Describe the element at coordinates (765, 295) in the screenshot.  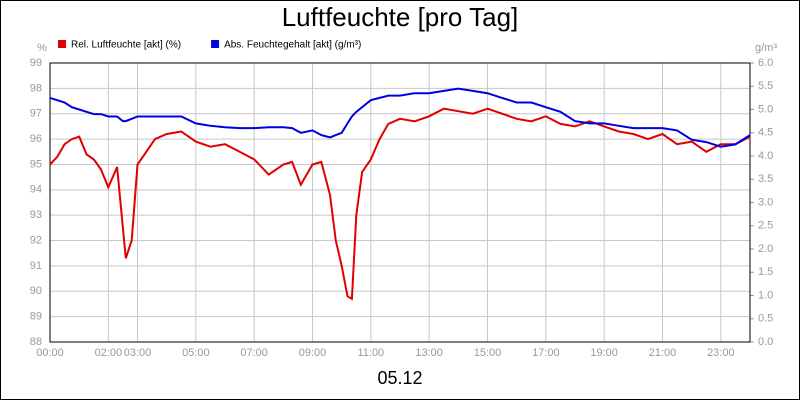
I see `y2-tick-label: 1.0` at that location.